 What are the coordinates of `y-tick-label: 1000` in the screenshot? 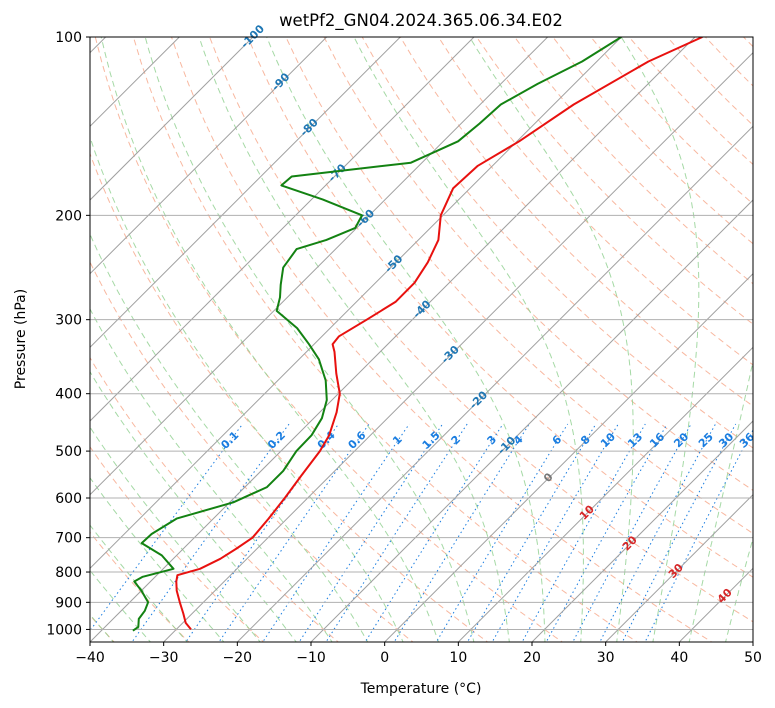 It's located at (64, 630).